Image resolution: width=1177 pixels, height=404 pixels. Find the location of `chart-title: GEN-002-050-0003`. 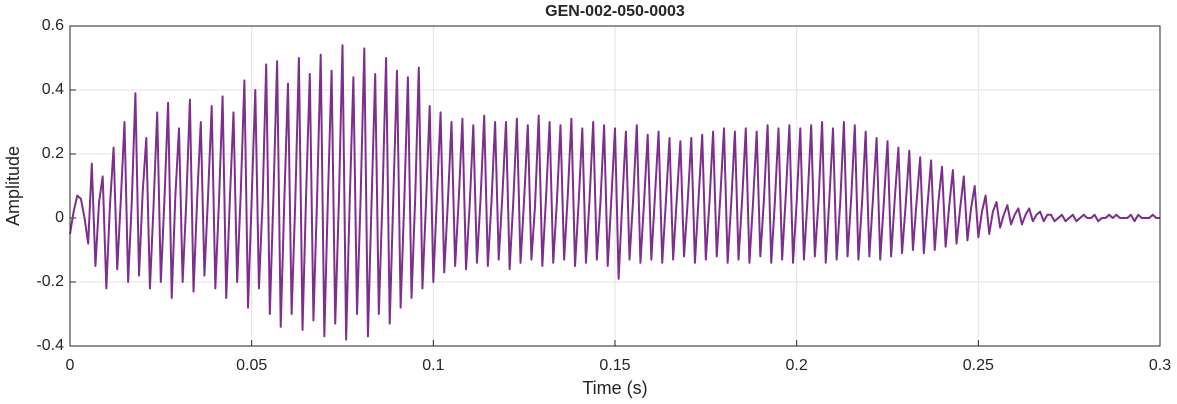

chart-title: GEN-002-050-0003 is located at coordinates (615, 11).